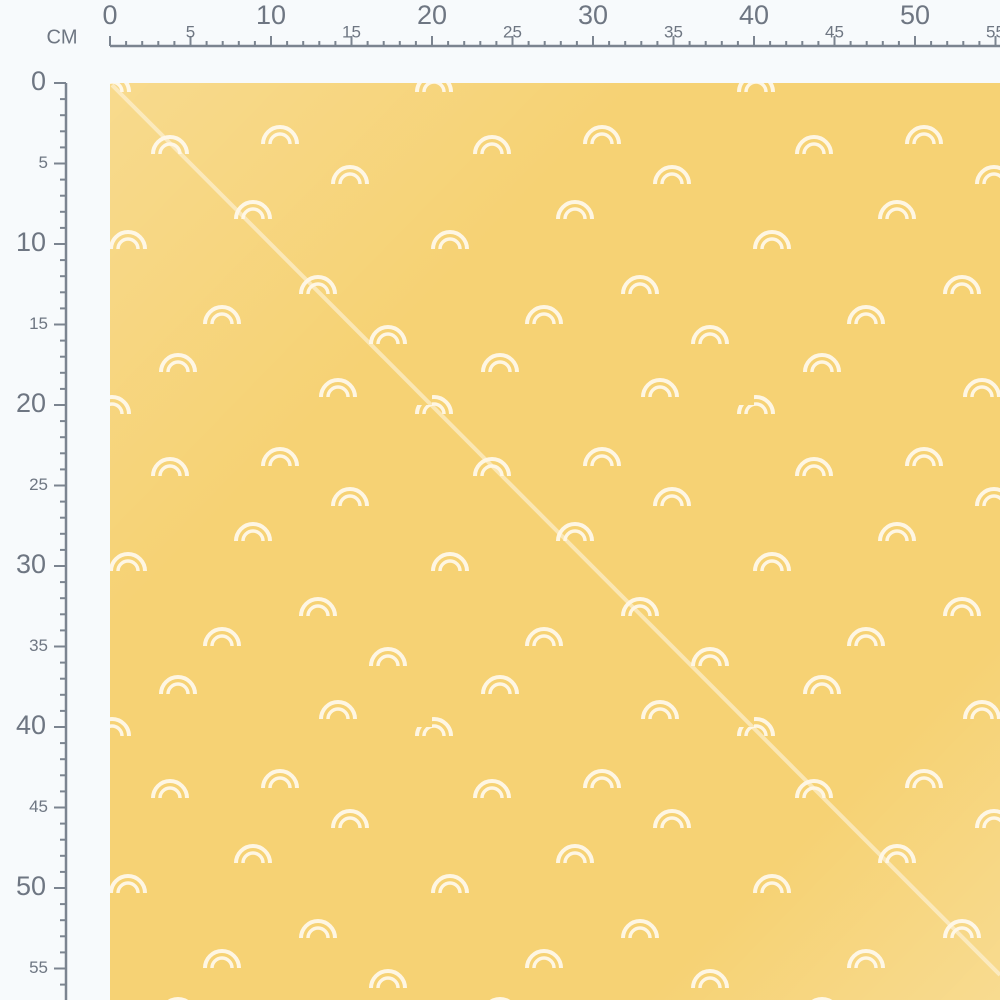  I want to click on left-ruler-label: 35, so click(38, 645).